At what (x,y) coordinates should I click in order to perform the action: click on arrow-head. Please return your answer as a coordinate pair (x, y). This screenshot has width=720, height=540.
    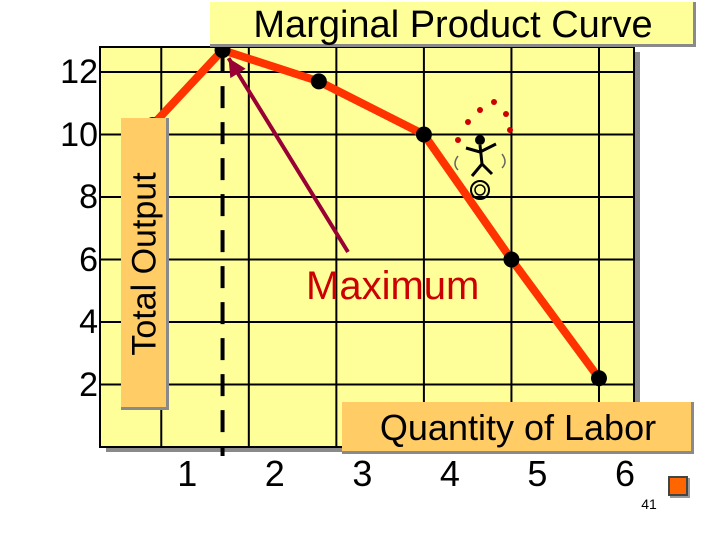
    Looking at the image, I should click on (237, 68).